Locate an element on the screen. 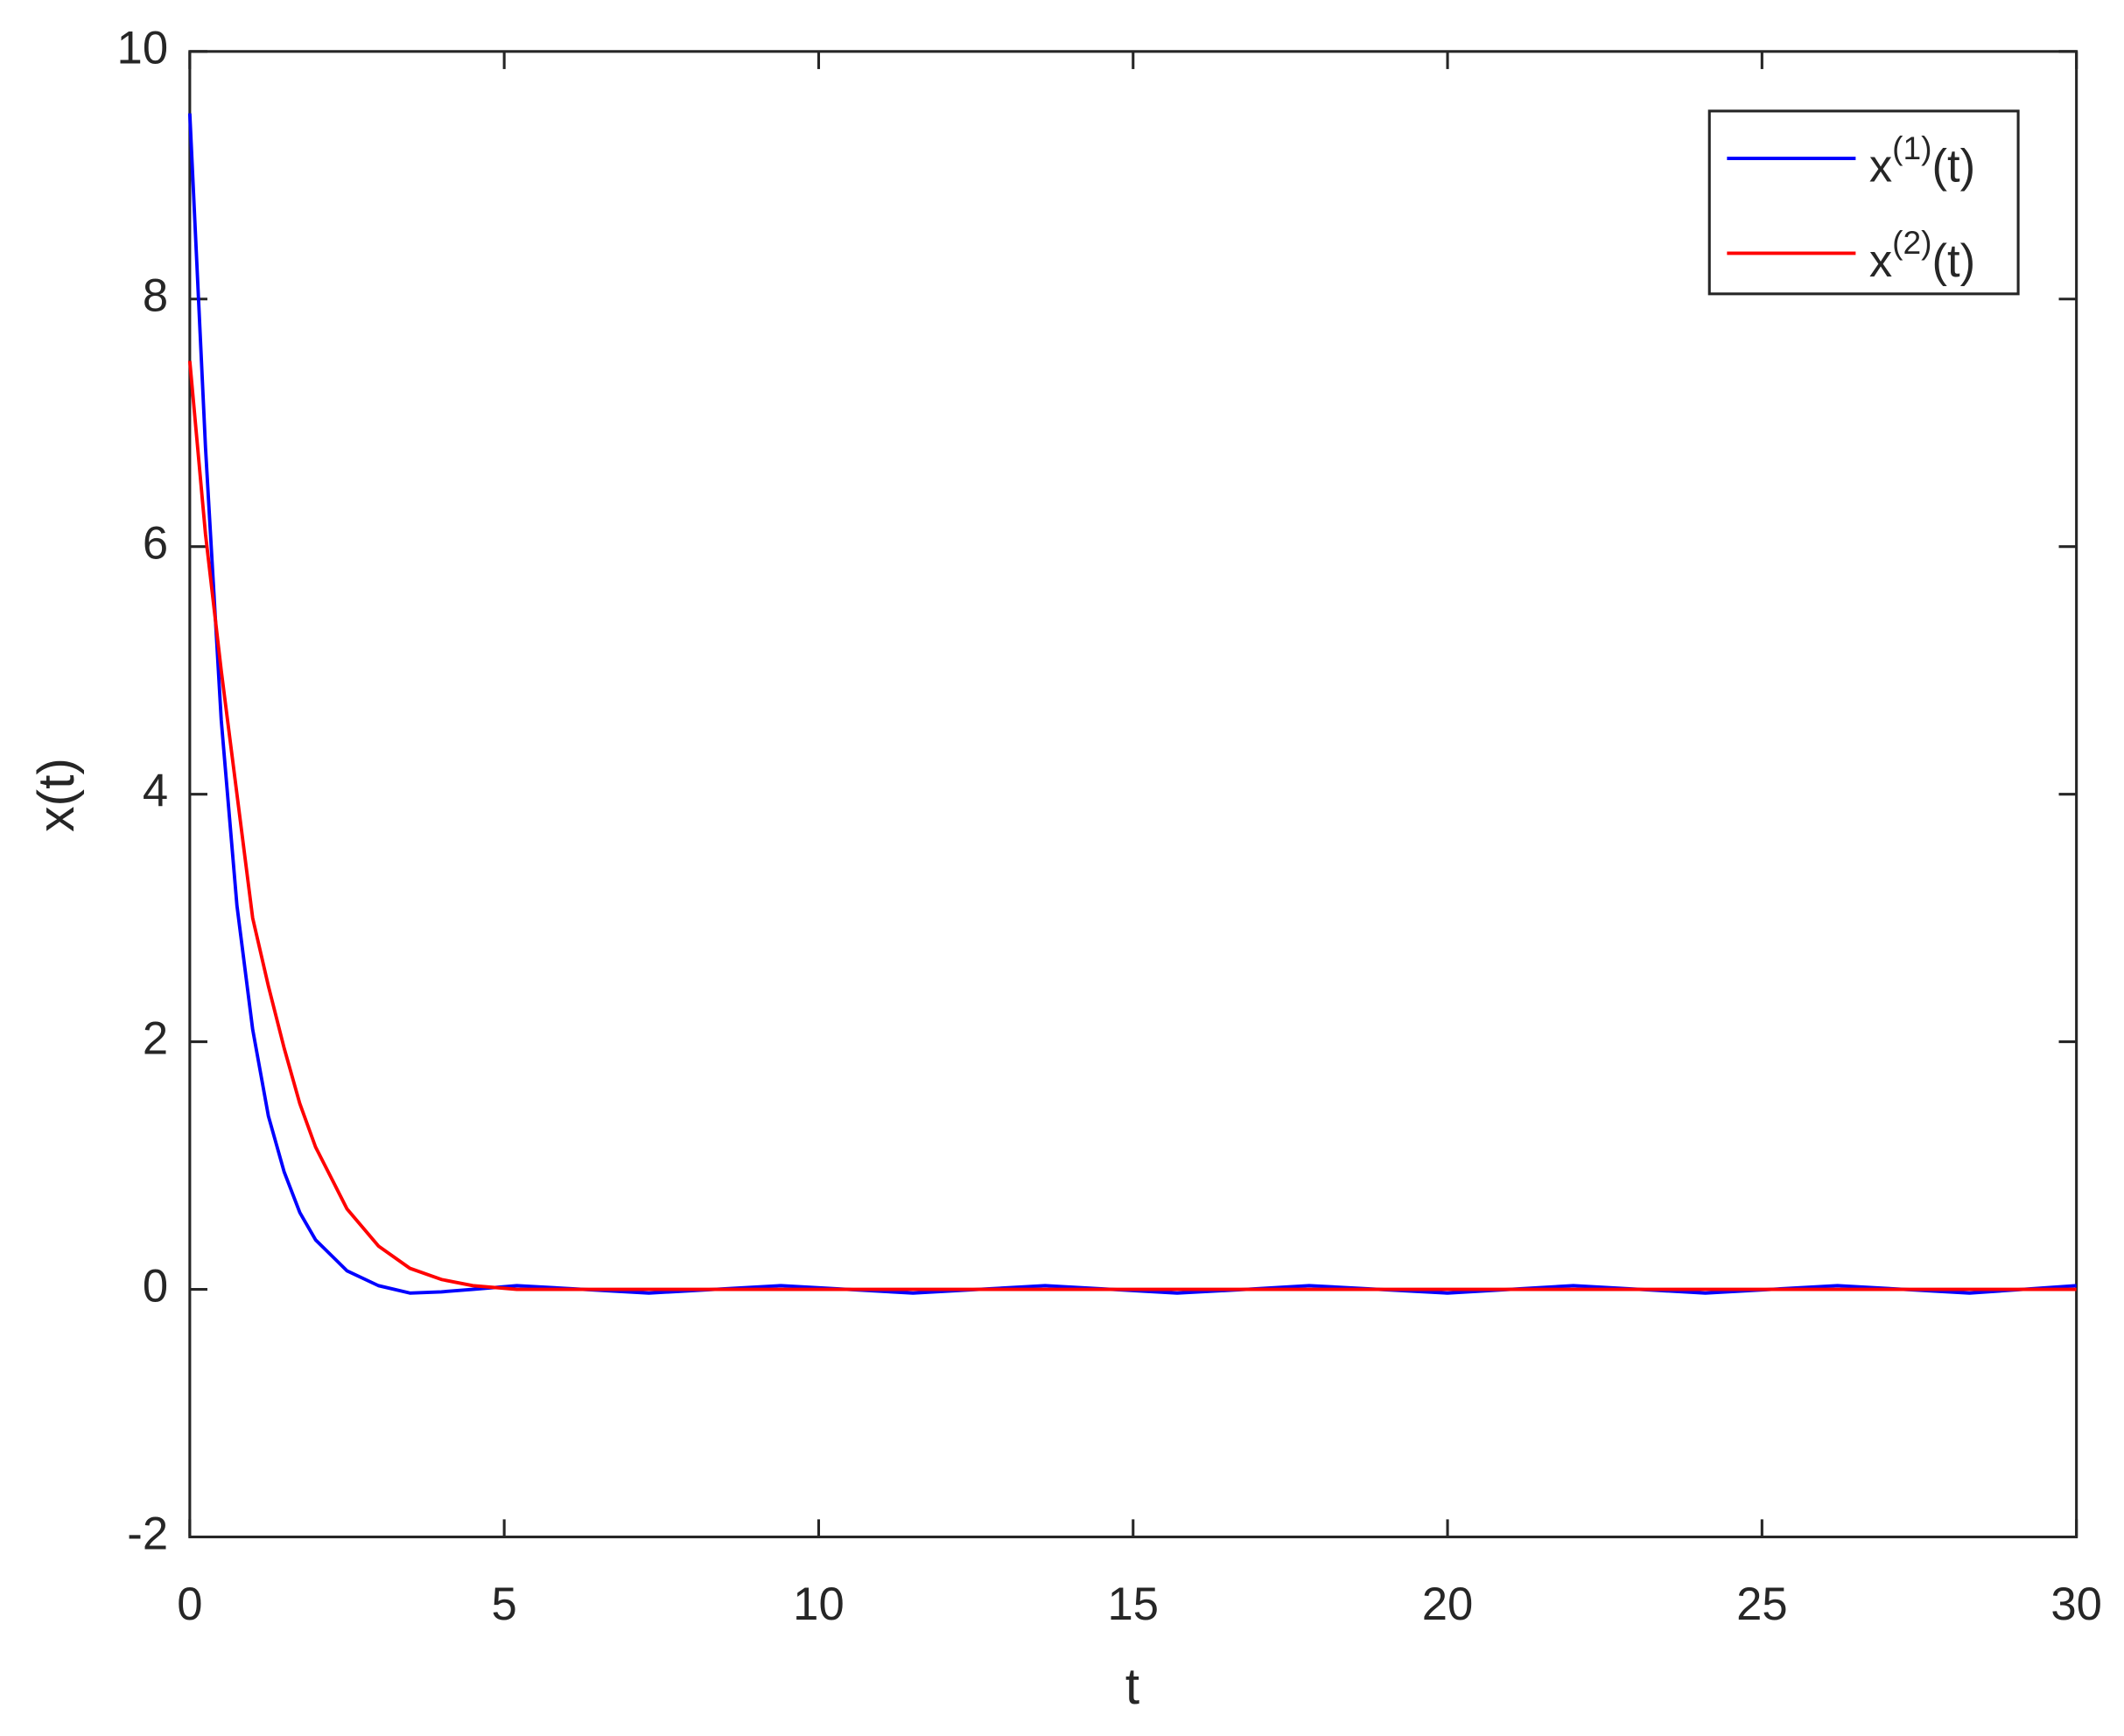  y-tick-label: 6 is located at coordinates (155, 544).